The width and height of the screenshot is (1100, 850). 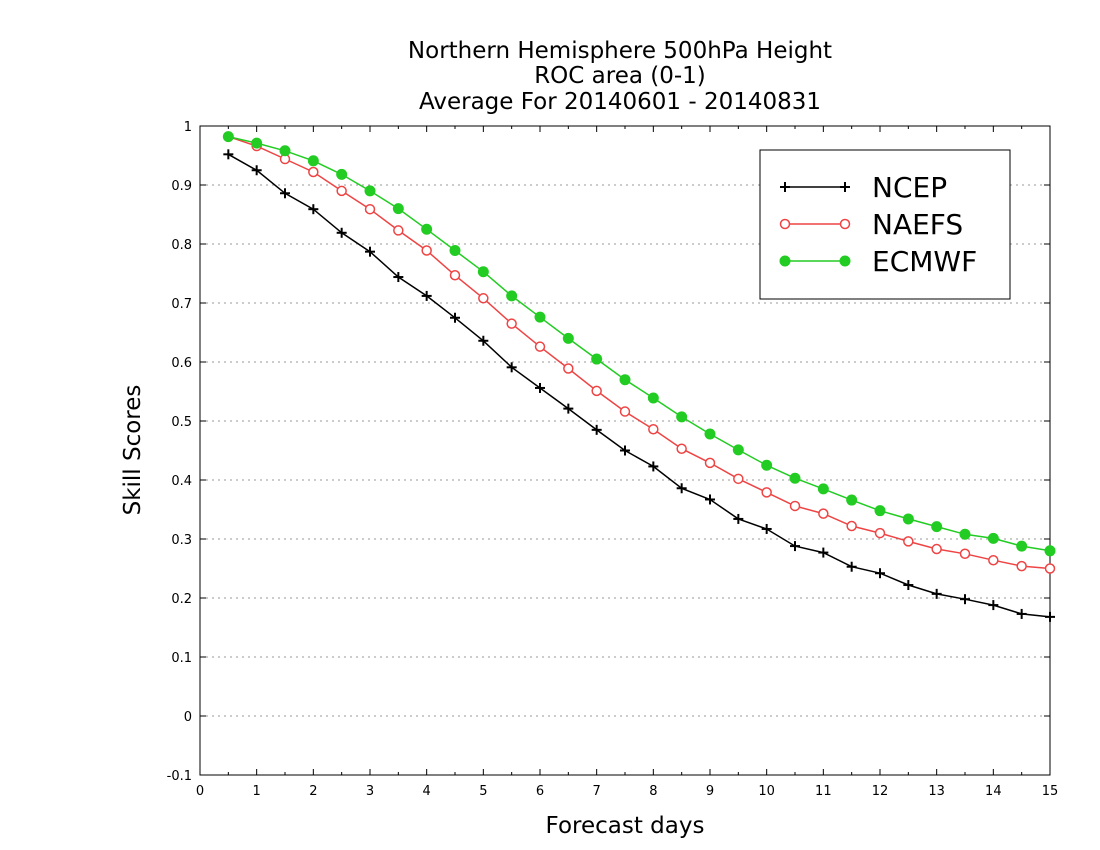 What do you see at coordinates (625, 826) in the screenshot?
I see `x-axis-label: Forecast days` at bounding box center [625, 826].